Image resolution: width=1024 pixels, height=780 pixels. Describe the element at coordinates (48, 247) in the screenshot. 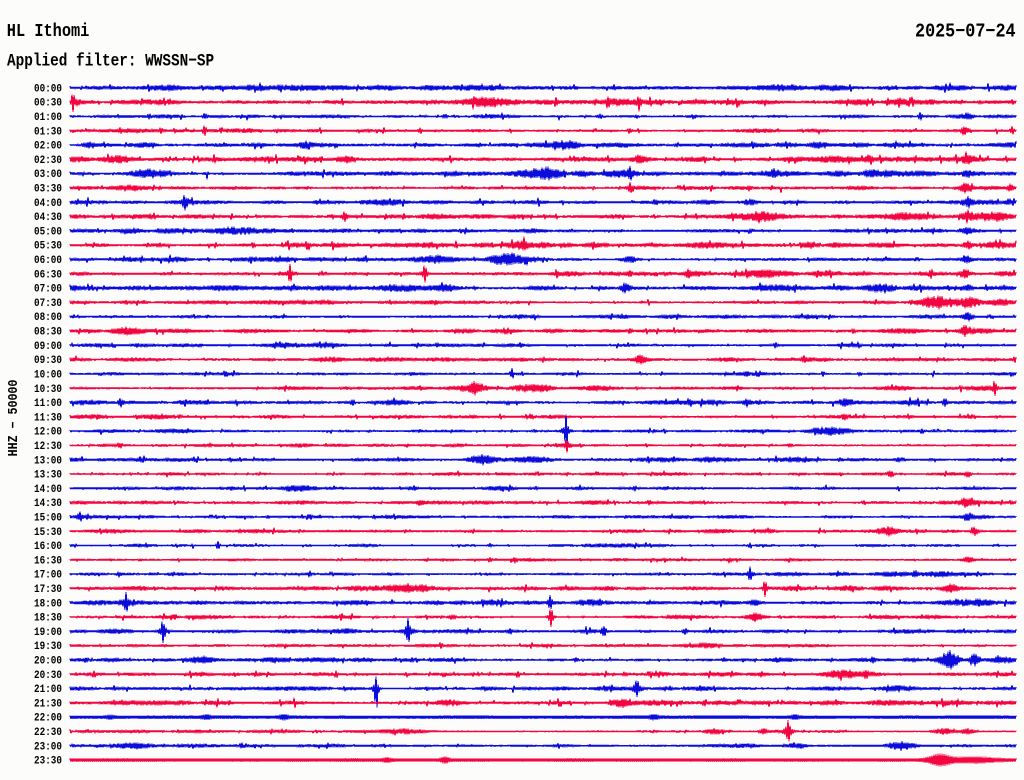

I see `svg-text: 05:30` at that location.